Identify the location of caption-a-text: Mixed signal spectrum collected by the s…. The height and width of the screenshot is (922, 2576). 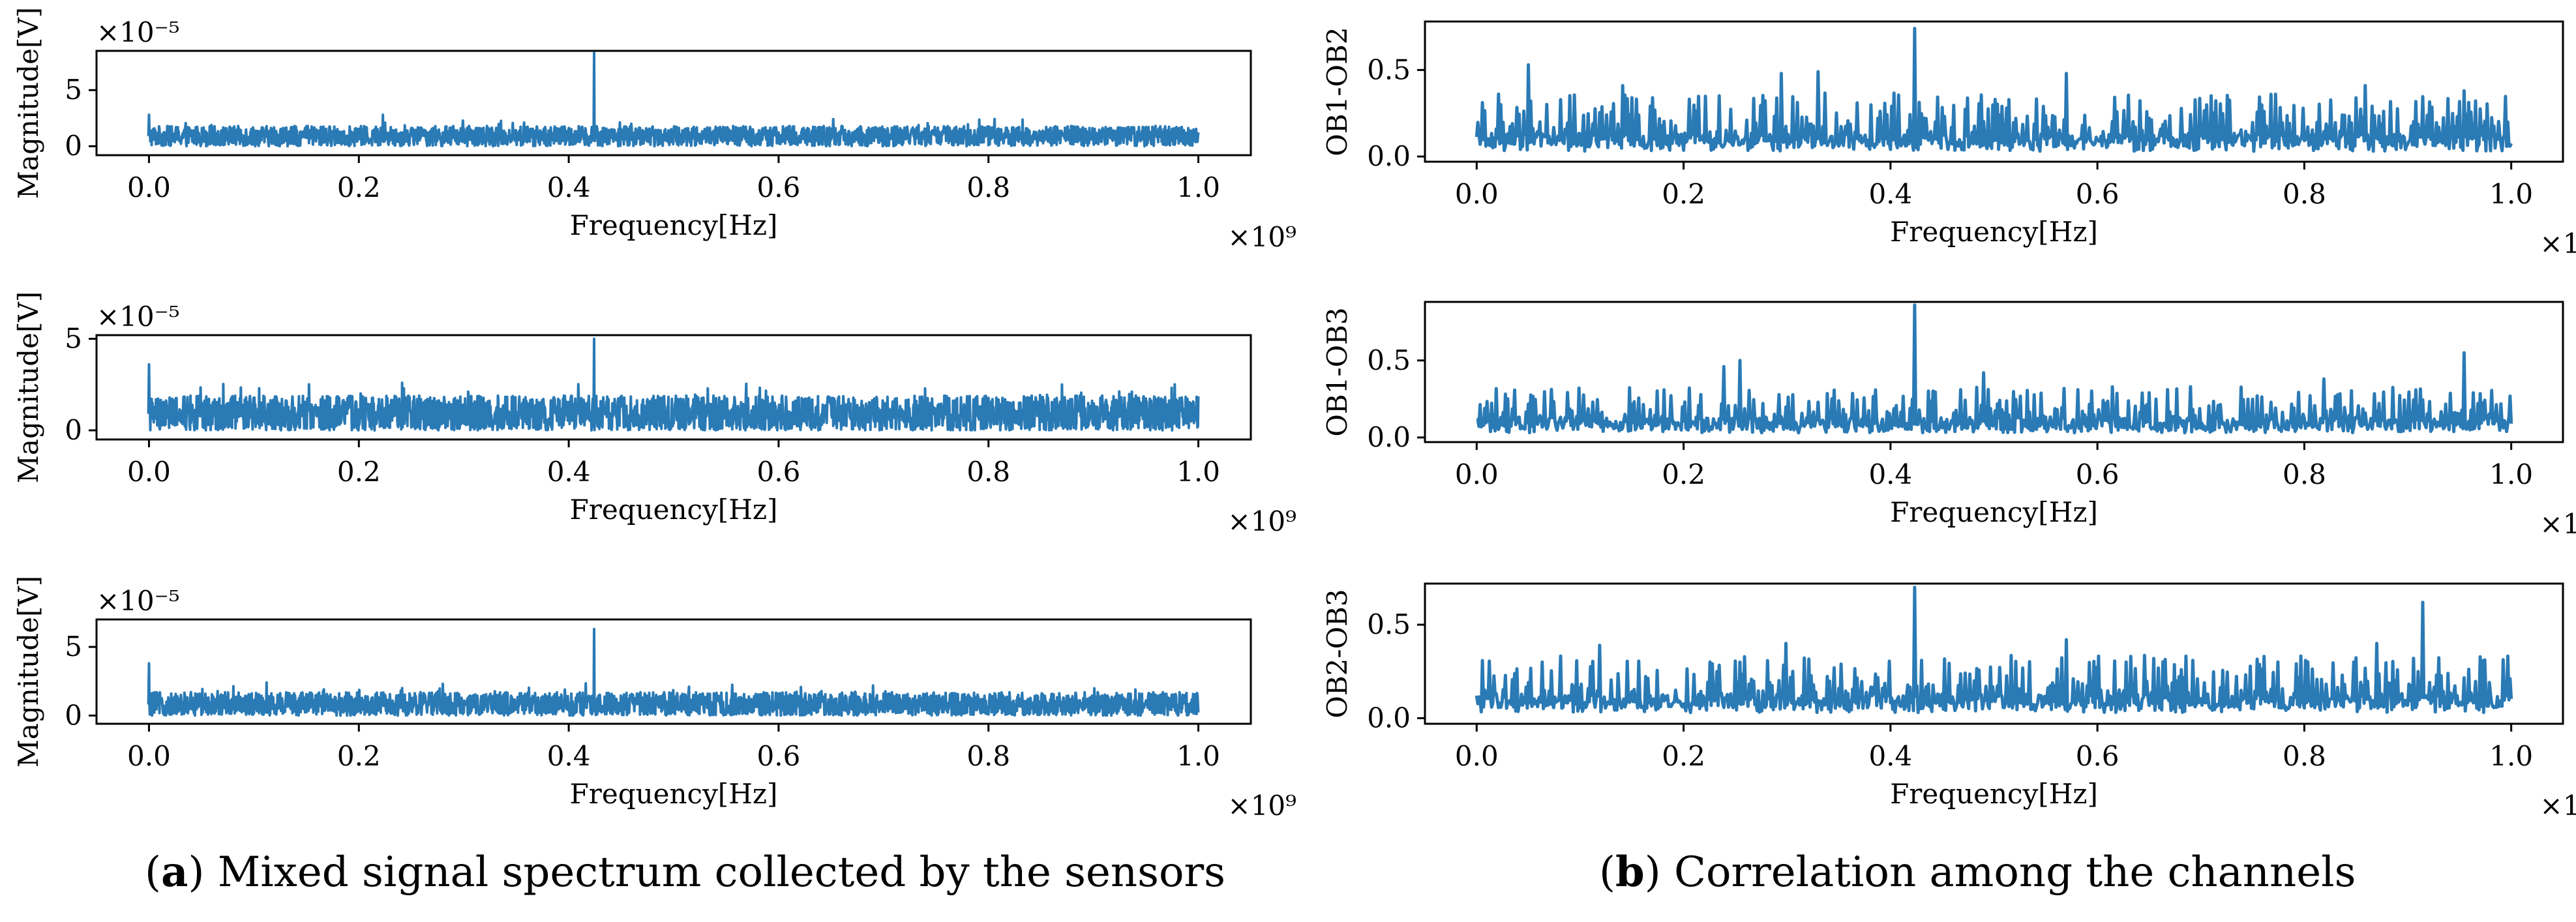
(721, 872).